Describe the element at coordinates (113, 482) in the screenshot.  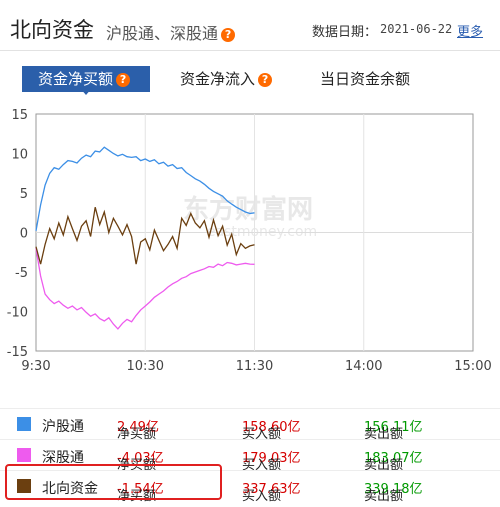
I see `highlight-box` at that location.